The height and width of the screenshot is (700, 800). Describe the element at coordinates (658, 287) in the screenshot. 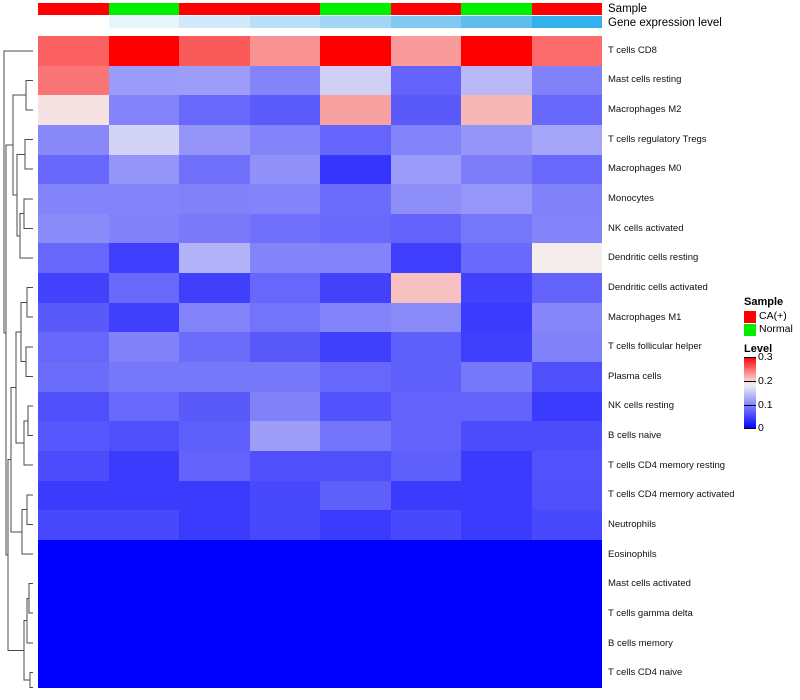

I see `row-label: Dendritic cells activated` at that location.